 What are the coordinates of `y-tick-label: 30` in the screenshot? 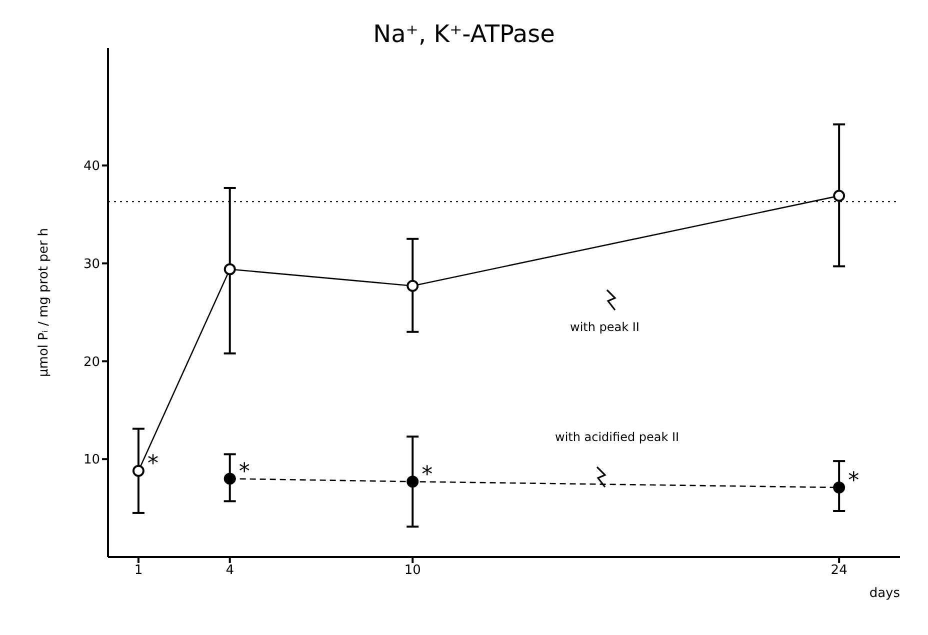 It's located at (91, 264).